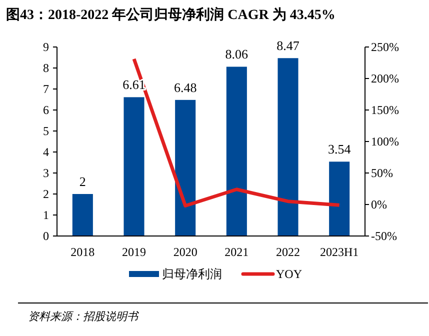 This screenshot has height=336, width=429. I want to click on x-tick-label: 2020, so click(185, 252).